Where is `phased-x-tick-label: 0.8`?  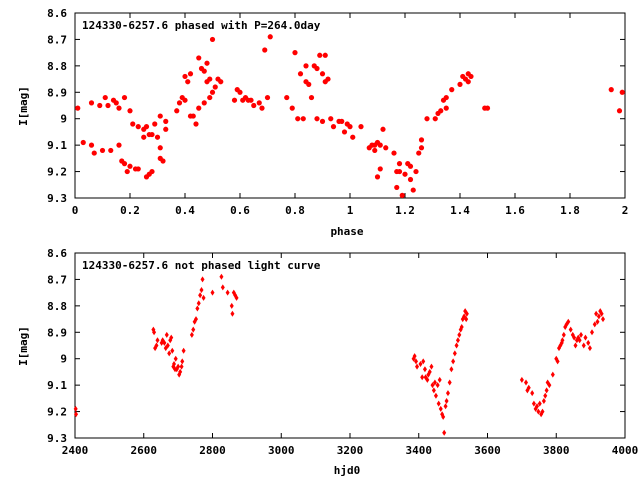
phased-x-tick-label: 0.8 is located at coordinates (295, 210).